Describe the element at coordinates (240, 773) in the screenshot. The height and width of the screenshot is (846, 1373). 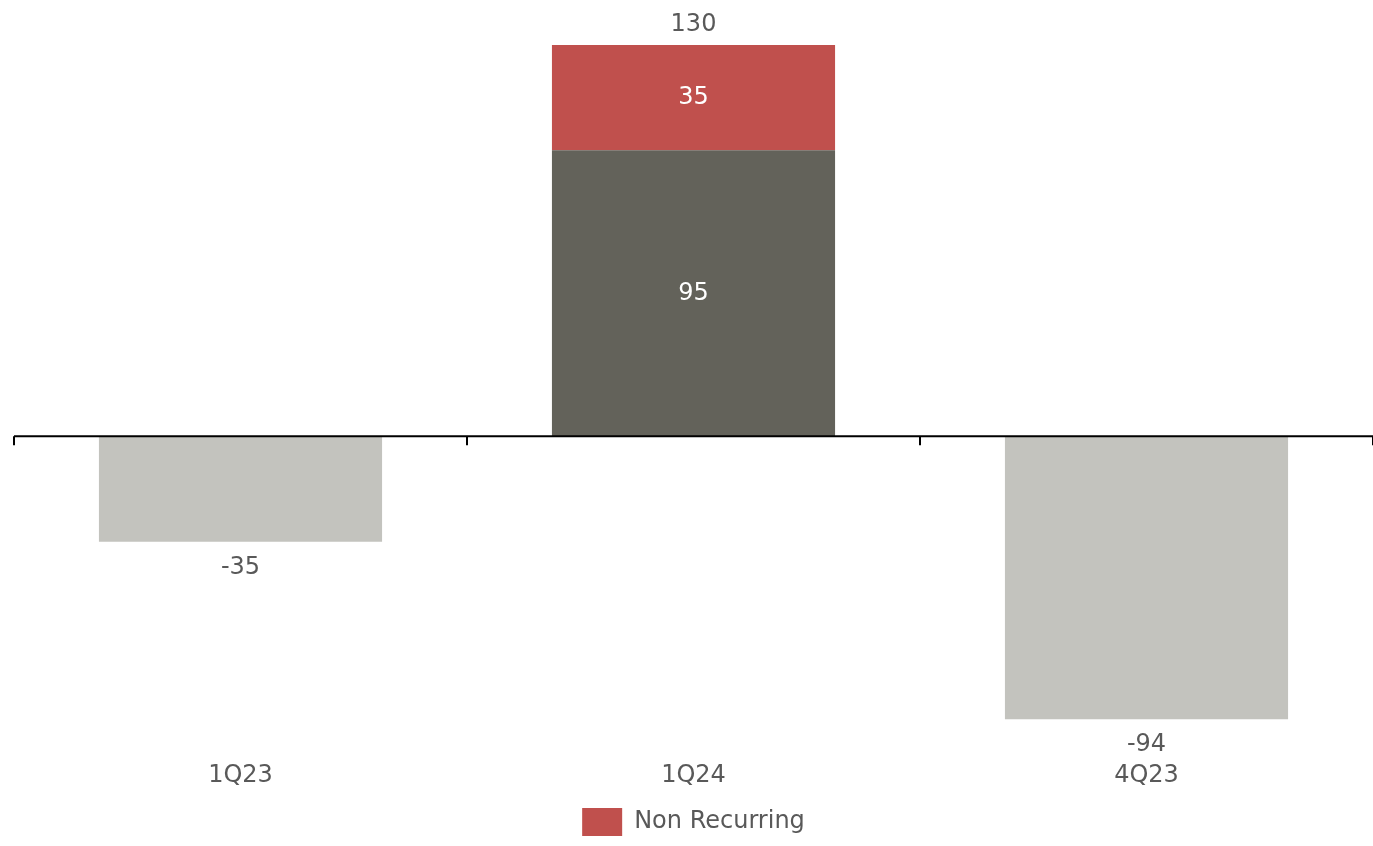
I see `x-tick-label: 1Q23` at that location.